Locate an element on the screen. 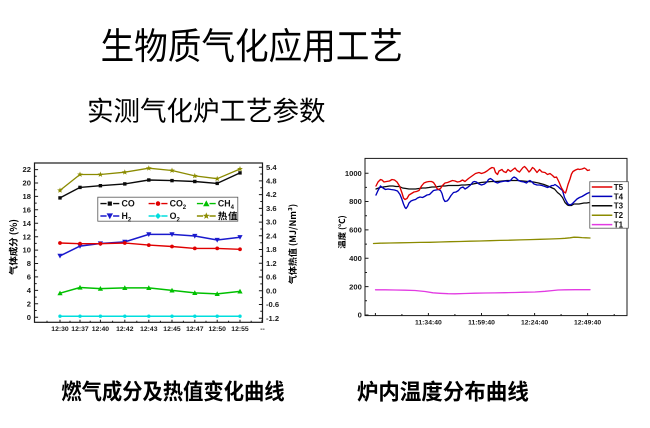 The width and height of the screenshot is (650, 428). svg-text: T5 is located at coordinates (619, 187).